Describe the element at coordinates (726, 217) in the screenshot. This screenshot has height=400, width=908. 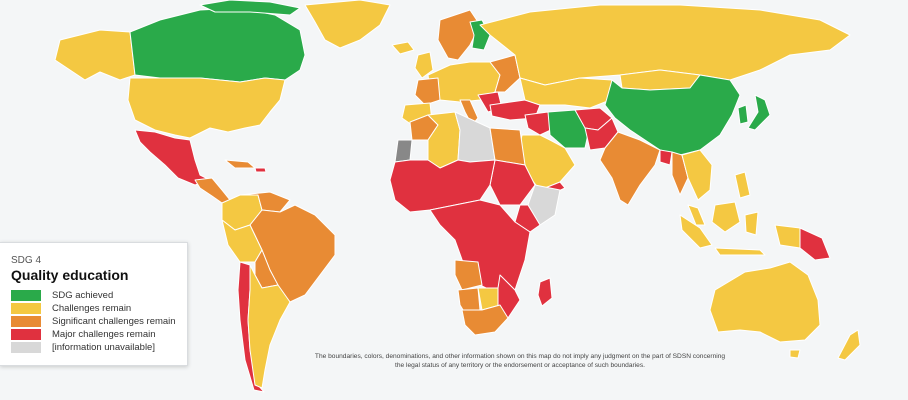
I see `region-indonesia-borneo` at that location.